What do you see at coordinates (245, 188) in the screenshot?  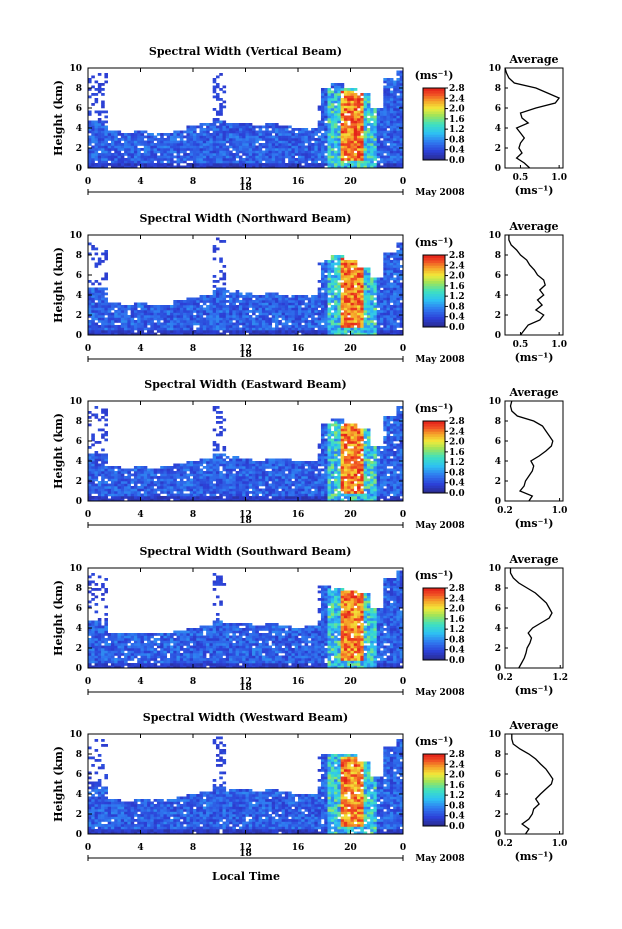 I see `date-marker: 18` at bounding box center [245, 188].